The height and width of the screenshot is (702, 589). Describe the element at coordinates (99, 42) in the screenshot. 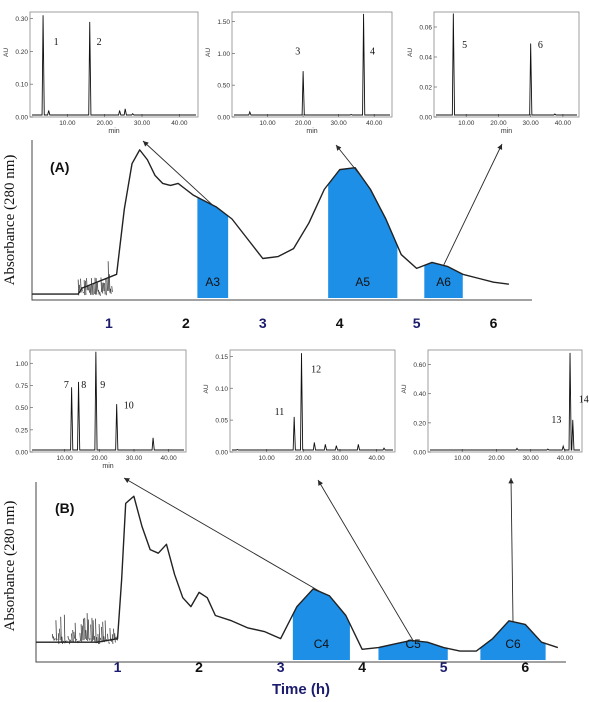

I see `peak-label: 2` at that location.